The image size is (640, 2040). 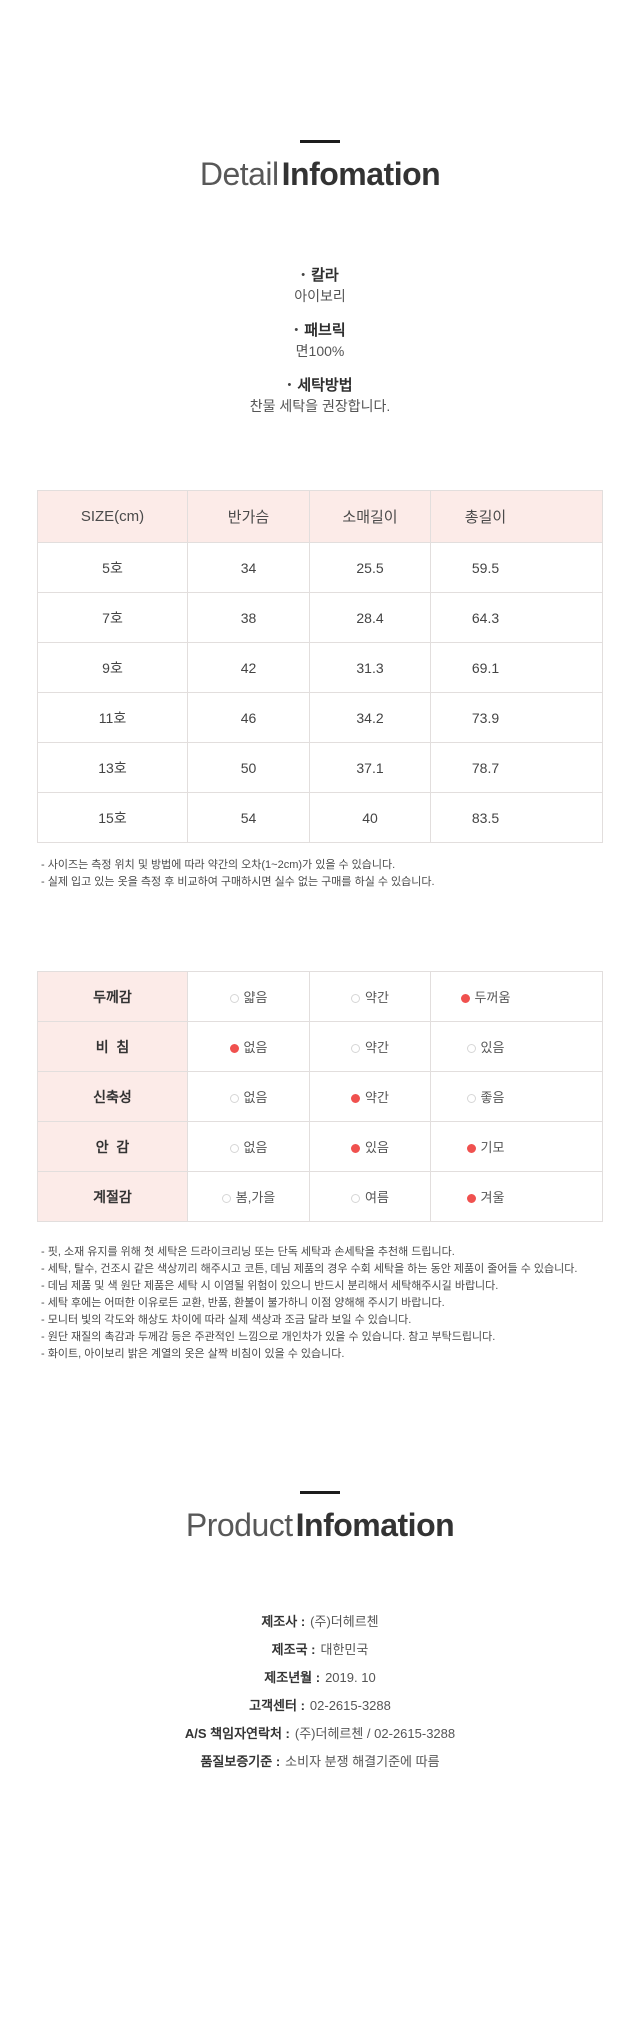 I want to click on size-table-cell: 5호, so click(x=112, y=567).